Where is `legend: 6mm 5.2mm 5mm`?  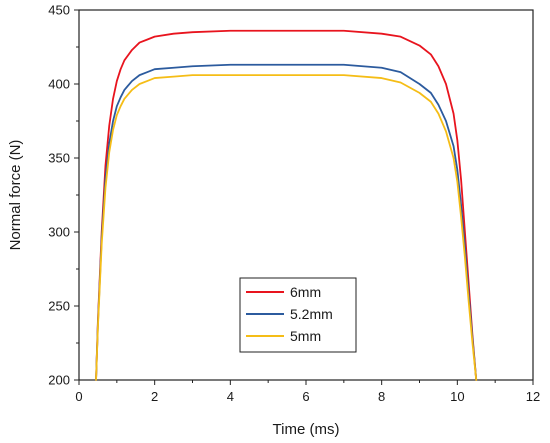 legend: 6mm 5.2mm 5mm is located at coordinates (298, 315).